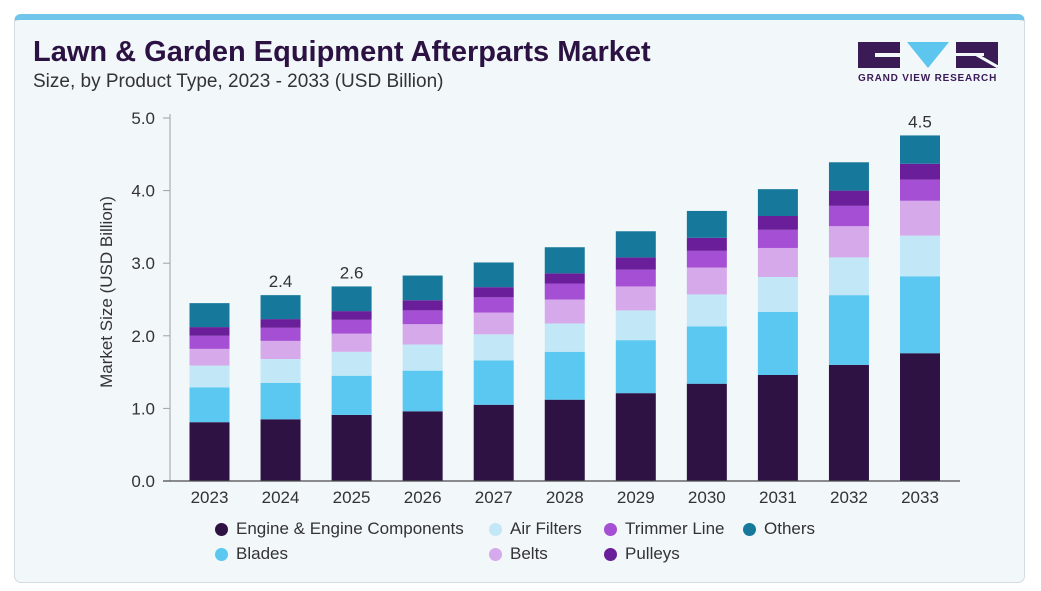 This screenshot has width=1041, height=591. I want to click on bar-segment-engine-engine-components-2031, so click(777, 428).